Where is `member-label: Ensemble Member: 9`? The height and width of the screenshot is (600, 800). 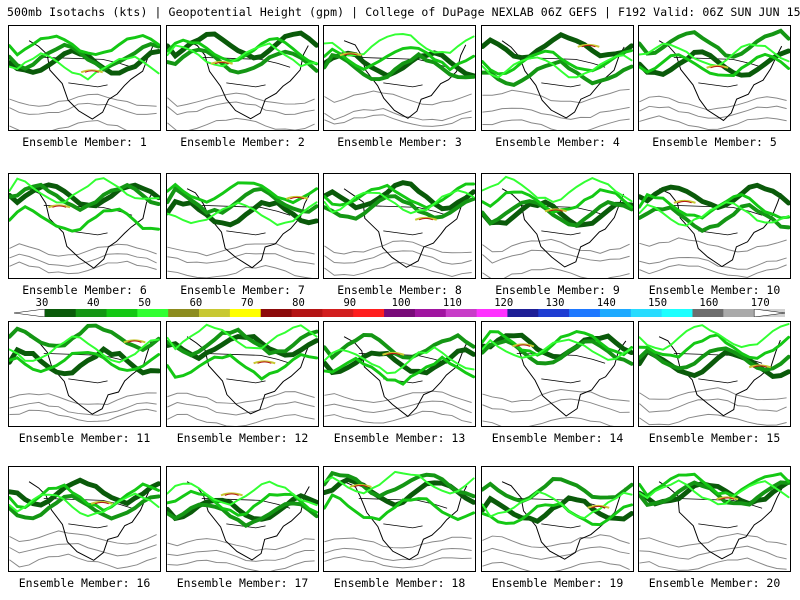
member-label: Ensemble Member: 9 is located at coordinates (557, 290).